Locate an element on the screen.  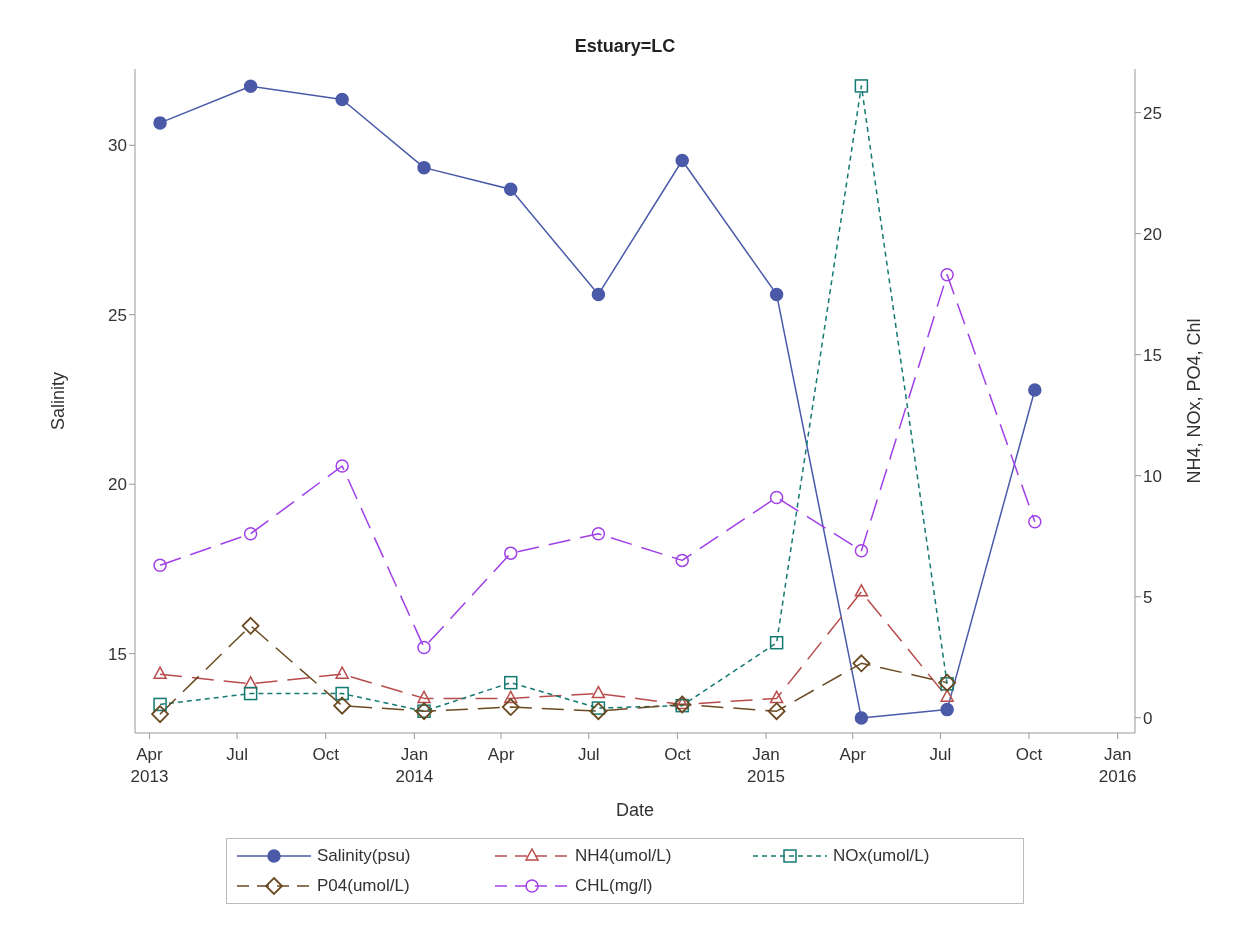
y-tick-label: 20 is located at coordinates (117, 485).